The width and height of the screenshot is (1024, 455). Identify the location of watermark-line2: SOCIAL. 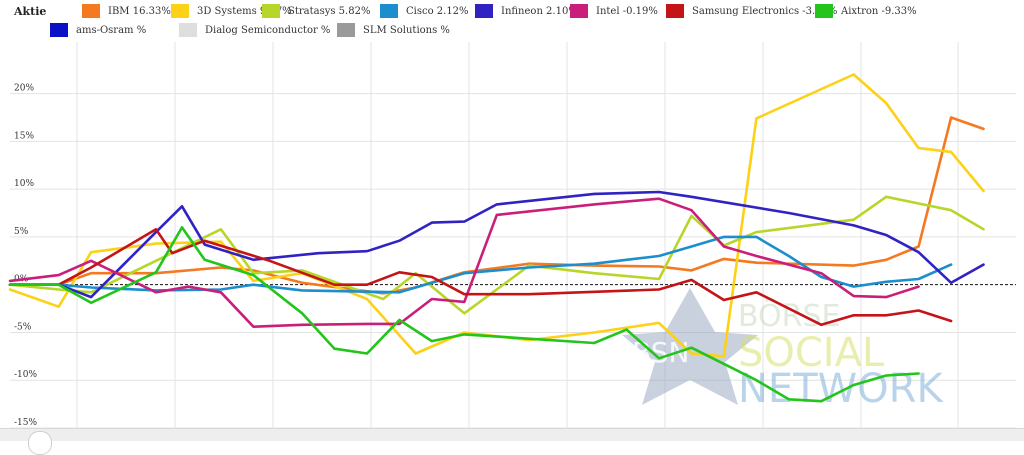
(811, 353).